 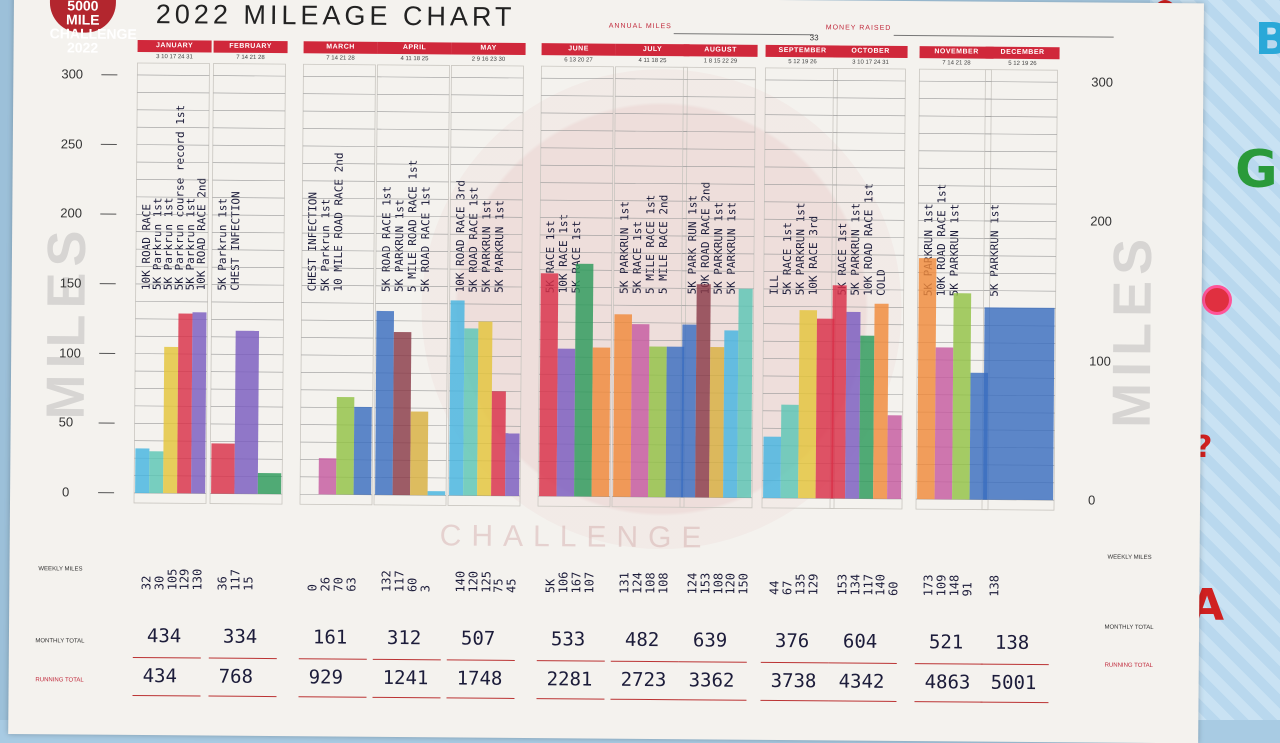 What do you see at coordinates (1101, 221) in the screenshot?
I see `y-tick-right: 200` at bounding box center [1101, 221].